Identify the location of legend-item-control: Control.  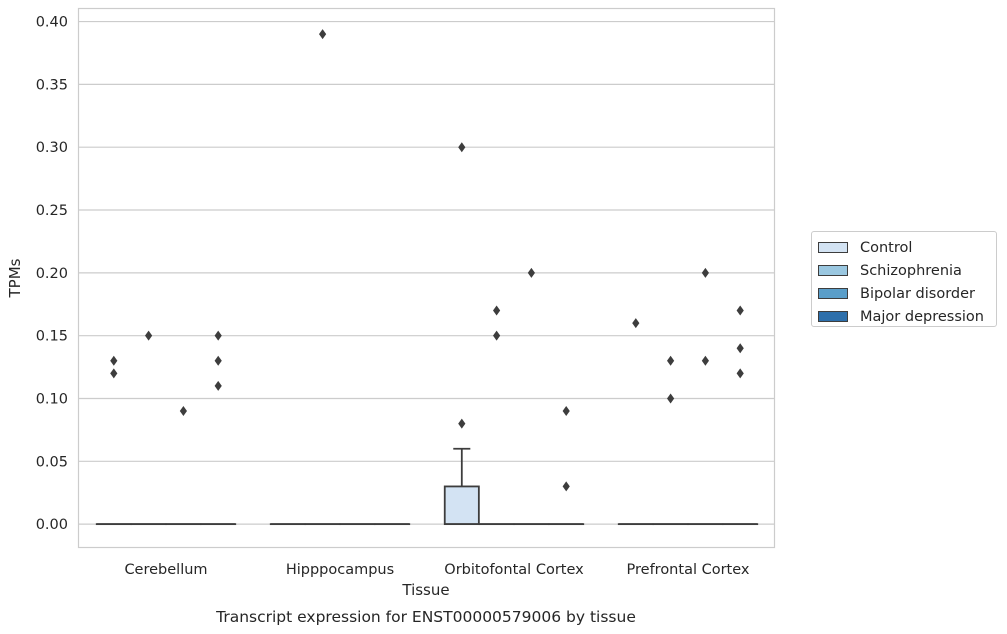
(907, 247).